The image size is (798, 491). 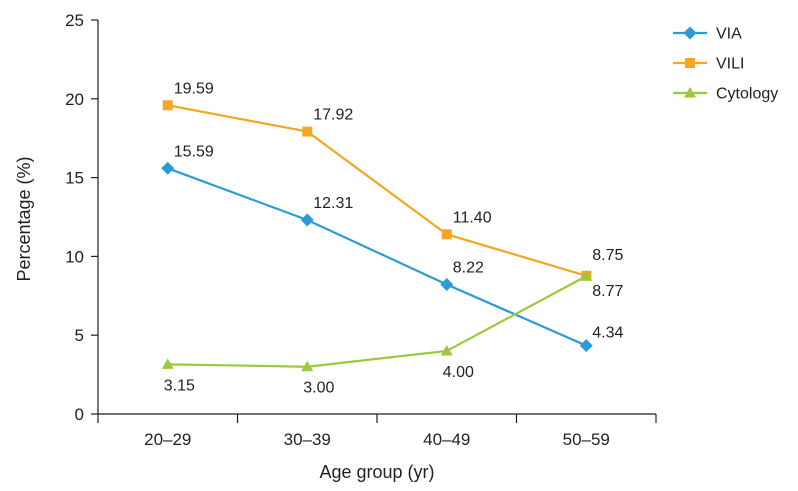 I want to click on data-label-vili: 8.77, so click(x=607, y=291).